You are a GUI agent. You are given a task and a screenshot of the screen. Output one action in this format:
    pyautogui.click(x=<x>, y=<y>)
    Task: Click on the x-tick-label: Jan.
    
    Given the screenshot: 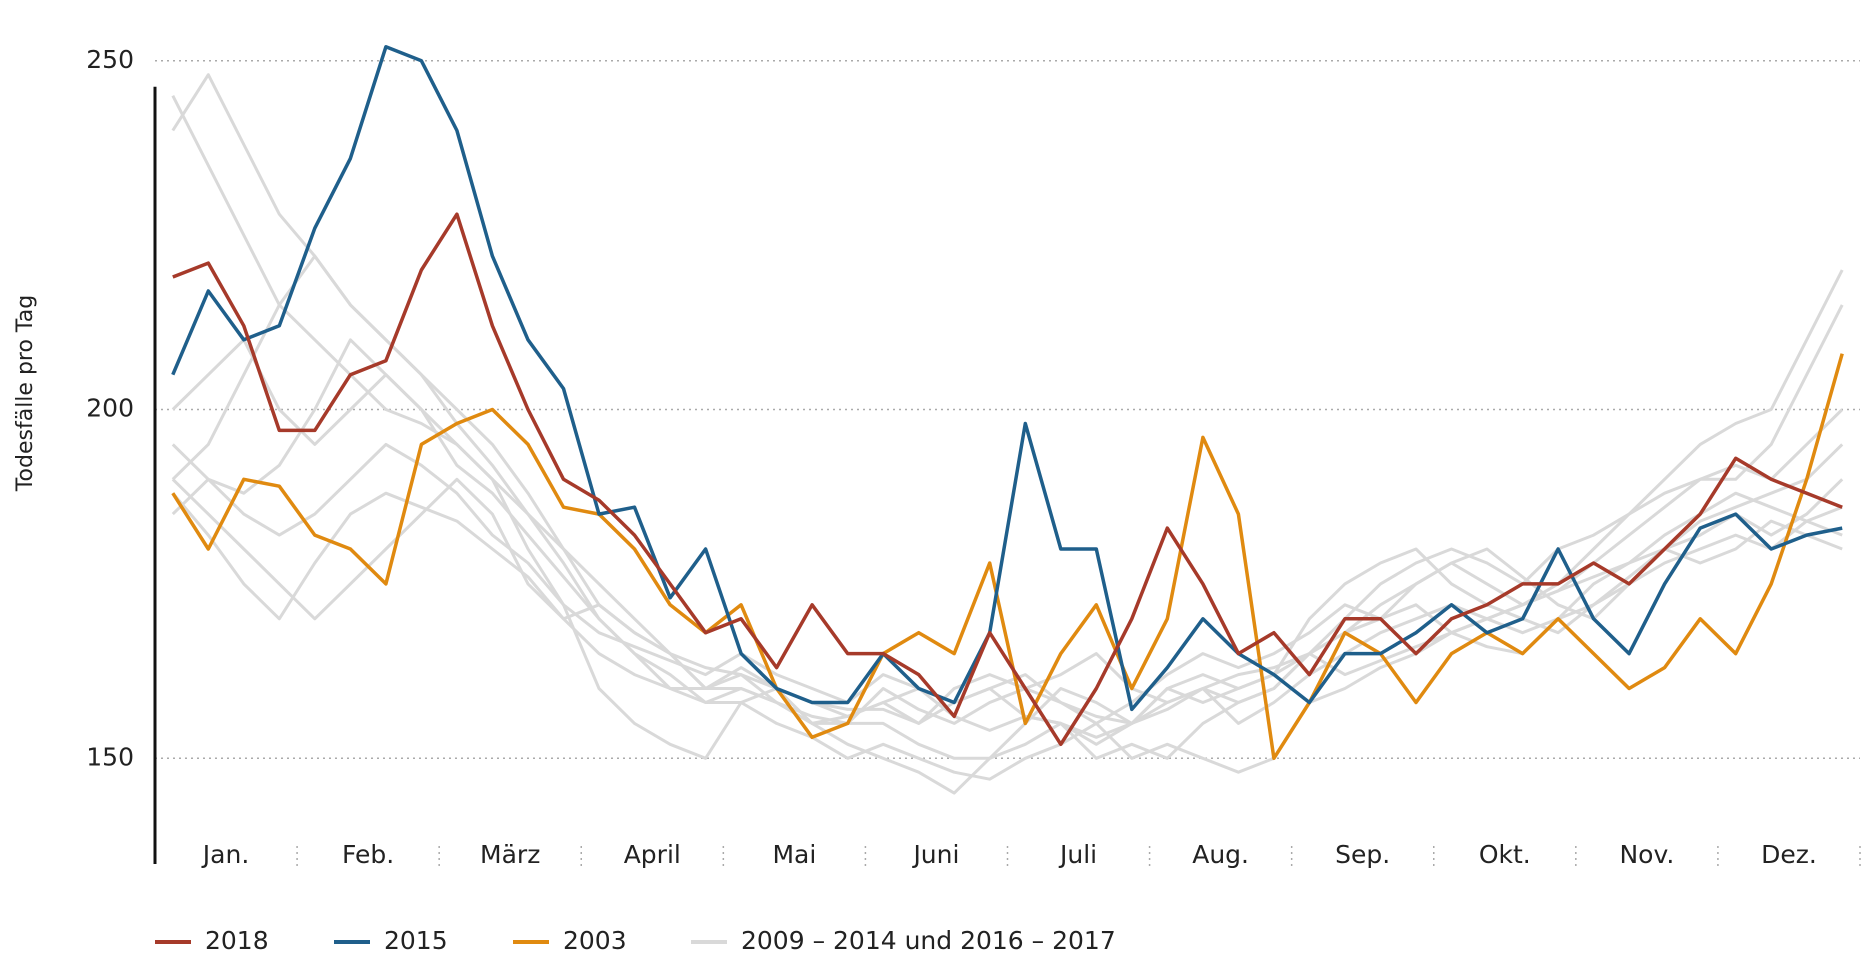 What is the action you would take?
    pyautogui.click(x=225, y=854)
    